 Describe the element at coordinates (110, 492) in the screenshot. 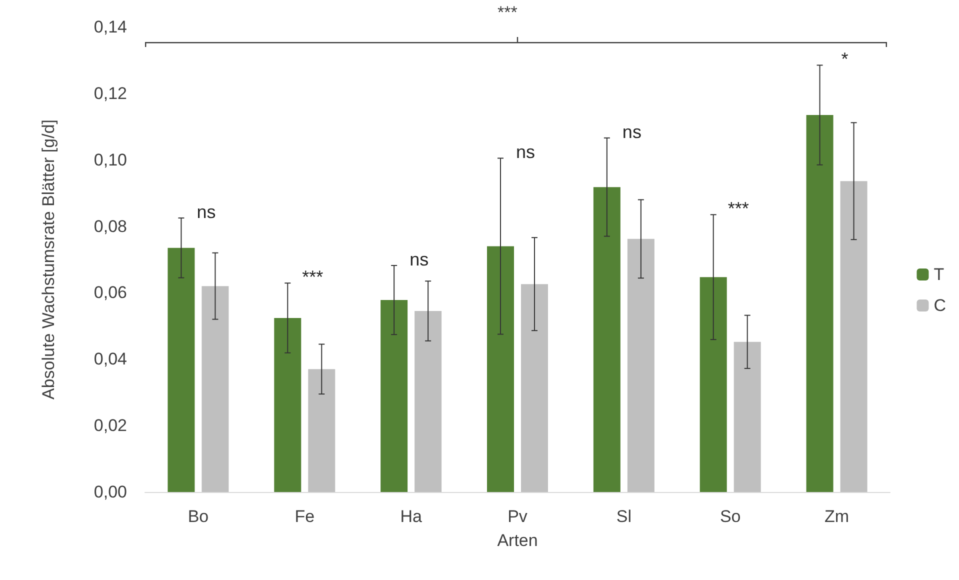

I see `y-tick-label: 0,00` at that location.